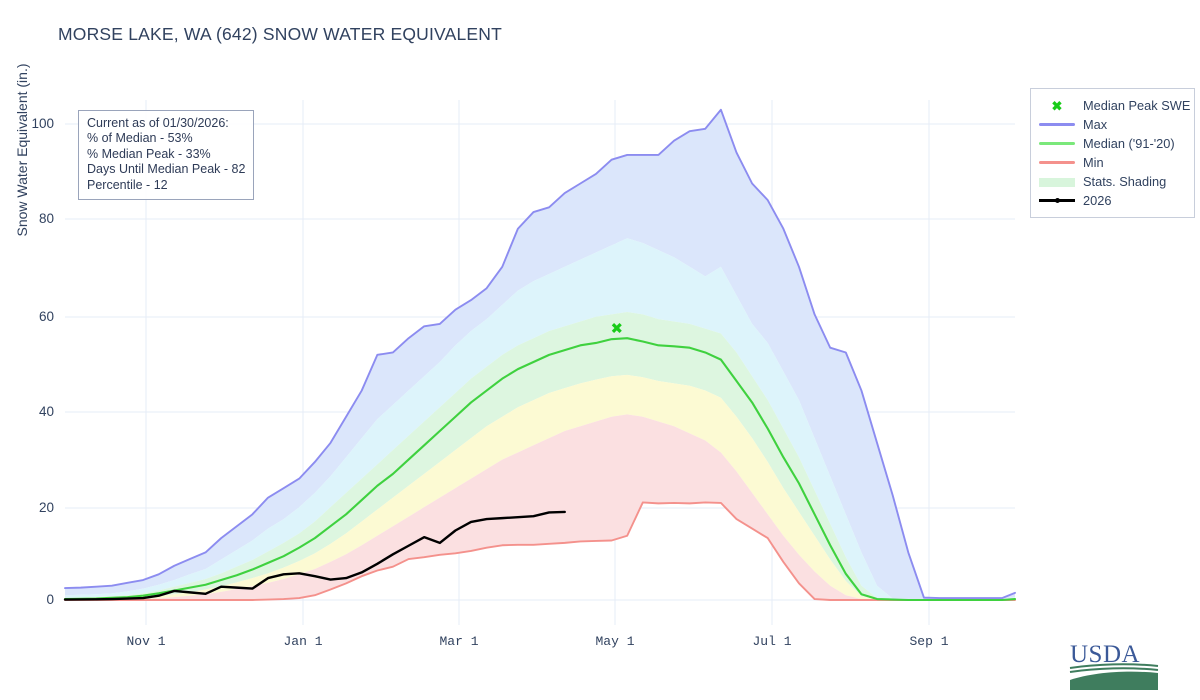 The height and width of the screenshot is (700, 1200). Describe the element at coordinates (615, 641) in the screenshot. I see `x-tick-may: May 1` at that location.